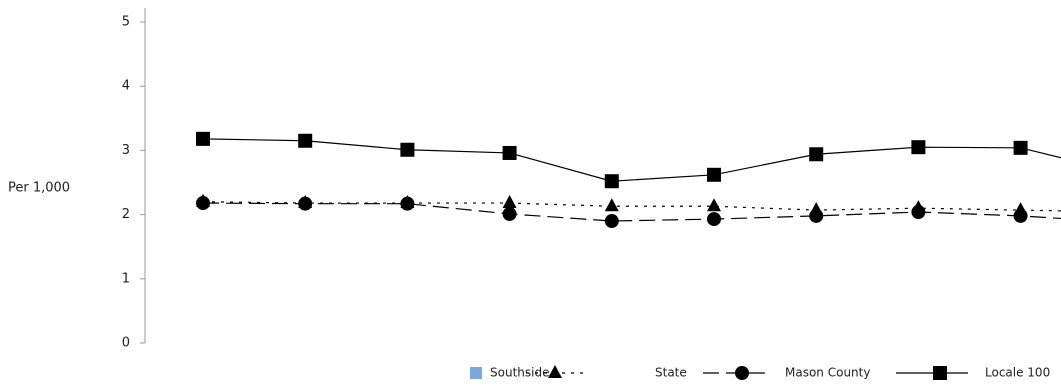  Describe the element at coordinates (126, 150) in the screenshot. I see `y-tick-label: 3` at that location.